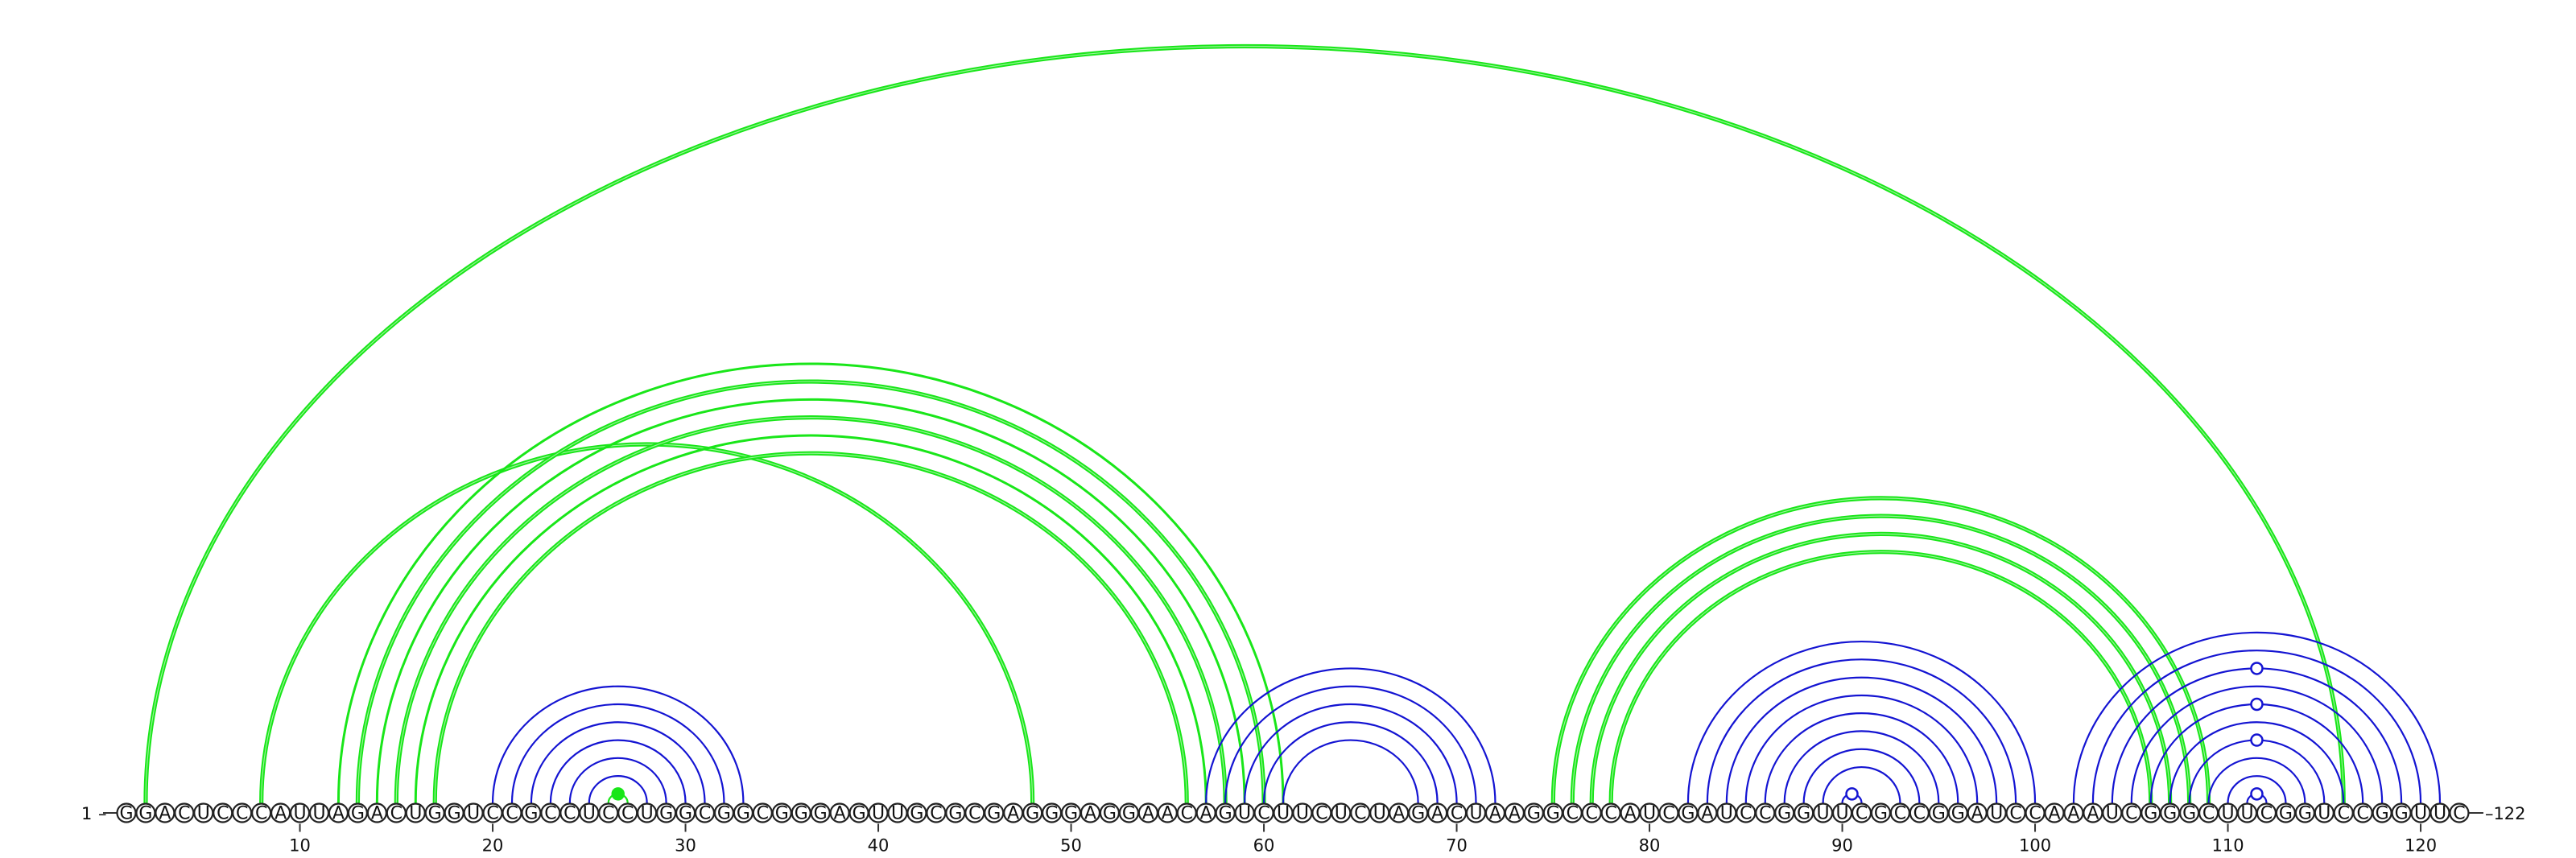  Describe the element at coordinates (1650, 846) in the screenshot. I see `tick-label-80: 80` at that location.